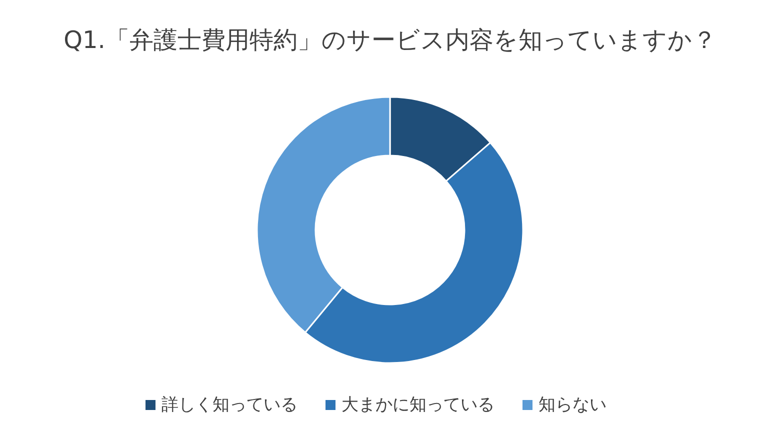 This screenshot has height=438, width=780. Describe the element at coordinates (572, 405) in the screenshot. I see `legend-label: 知らない` at that location.